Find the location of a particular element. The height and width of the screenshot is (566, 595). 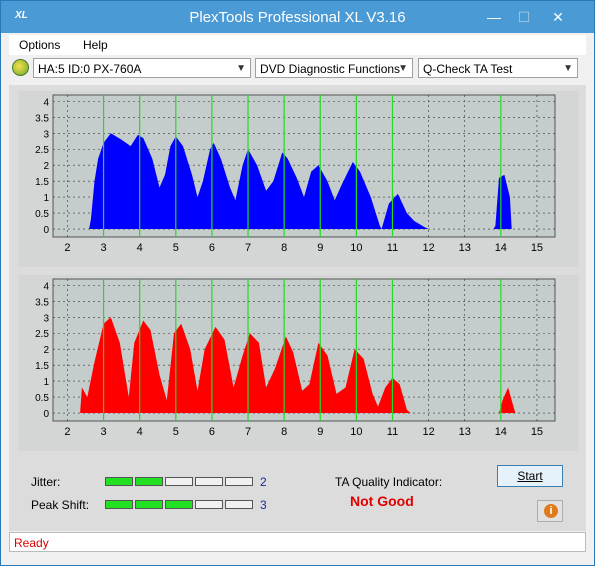

function-select-value: DVD Diagnostic Functions is located at coordinates (330, 69).